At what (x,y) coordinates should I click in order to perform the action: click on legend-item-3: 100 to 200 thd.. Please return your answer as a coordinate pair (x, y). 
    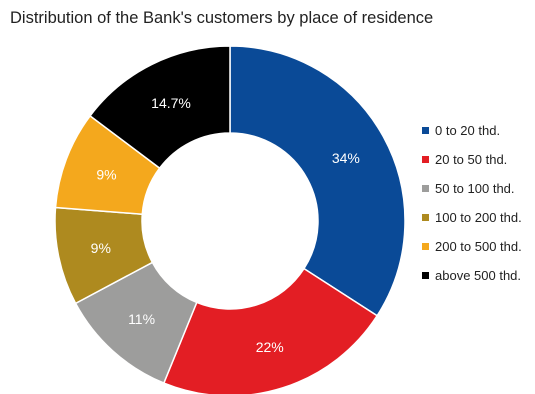
    Looking at the image, I should click on (472, 217).